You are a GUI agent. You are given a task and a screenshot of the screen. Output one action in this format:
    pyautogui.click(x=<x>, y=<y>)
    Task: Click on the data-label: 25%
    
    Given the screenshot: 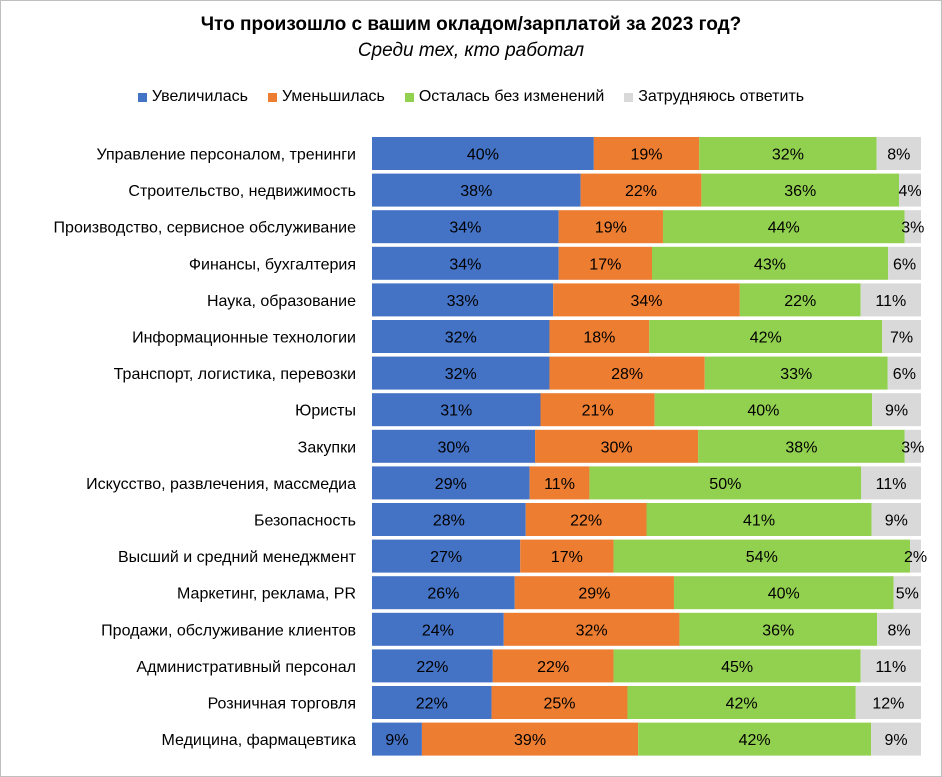 What is the action you would take?
    pyautogui.click(x=560, y=704)
    